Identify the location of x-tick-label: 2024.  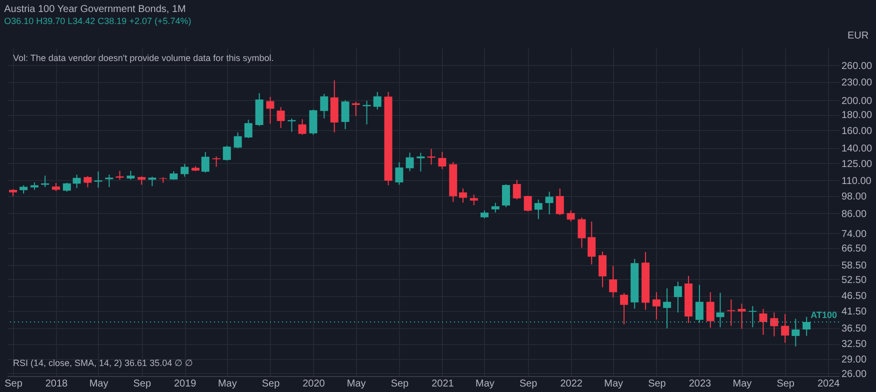
(828, 384).